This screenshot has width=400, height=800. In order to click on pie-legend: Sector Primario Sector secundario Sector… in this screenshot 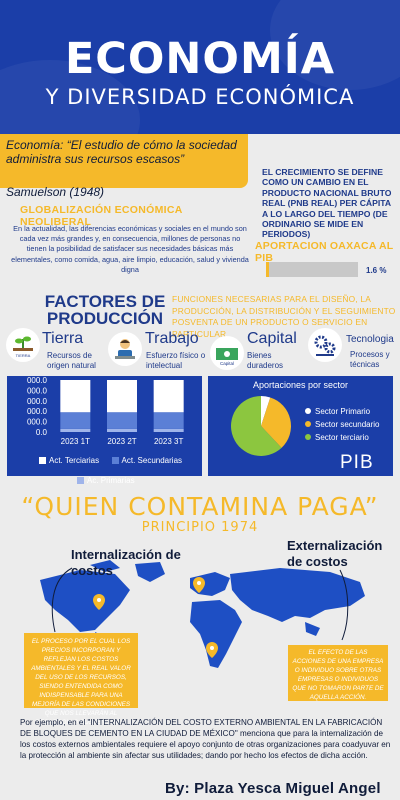, I will do `click(342, 424)`.